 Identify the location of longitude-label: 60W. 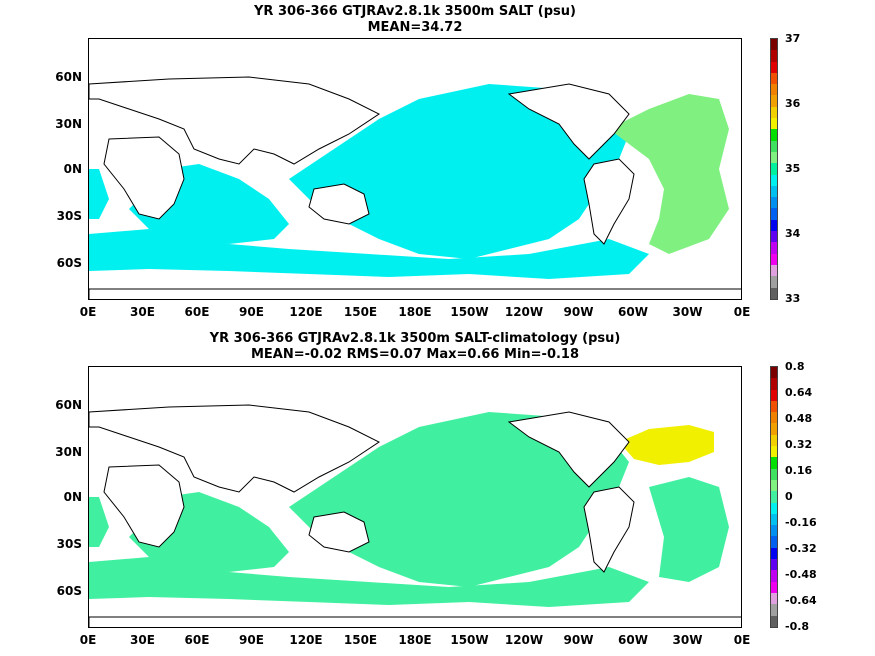
(633, 312).